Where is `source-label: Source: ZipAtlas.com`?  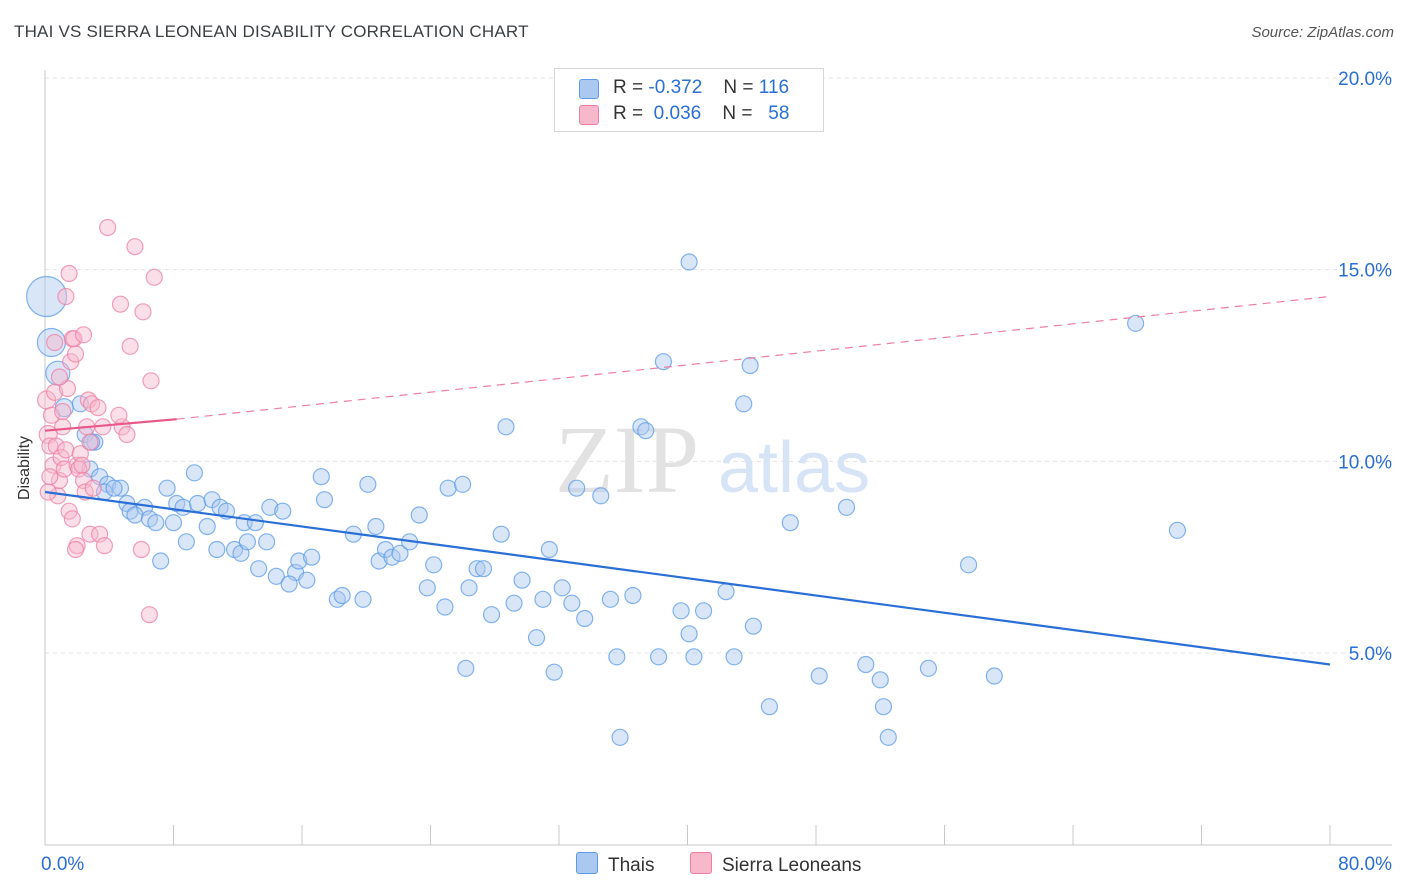
source-label: Source: ZipAtlas.com is located at coordinates (1322, 32).